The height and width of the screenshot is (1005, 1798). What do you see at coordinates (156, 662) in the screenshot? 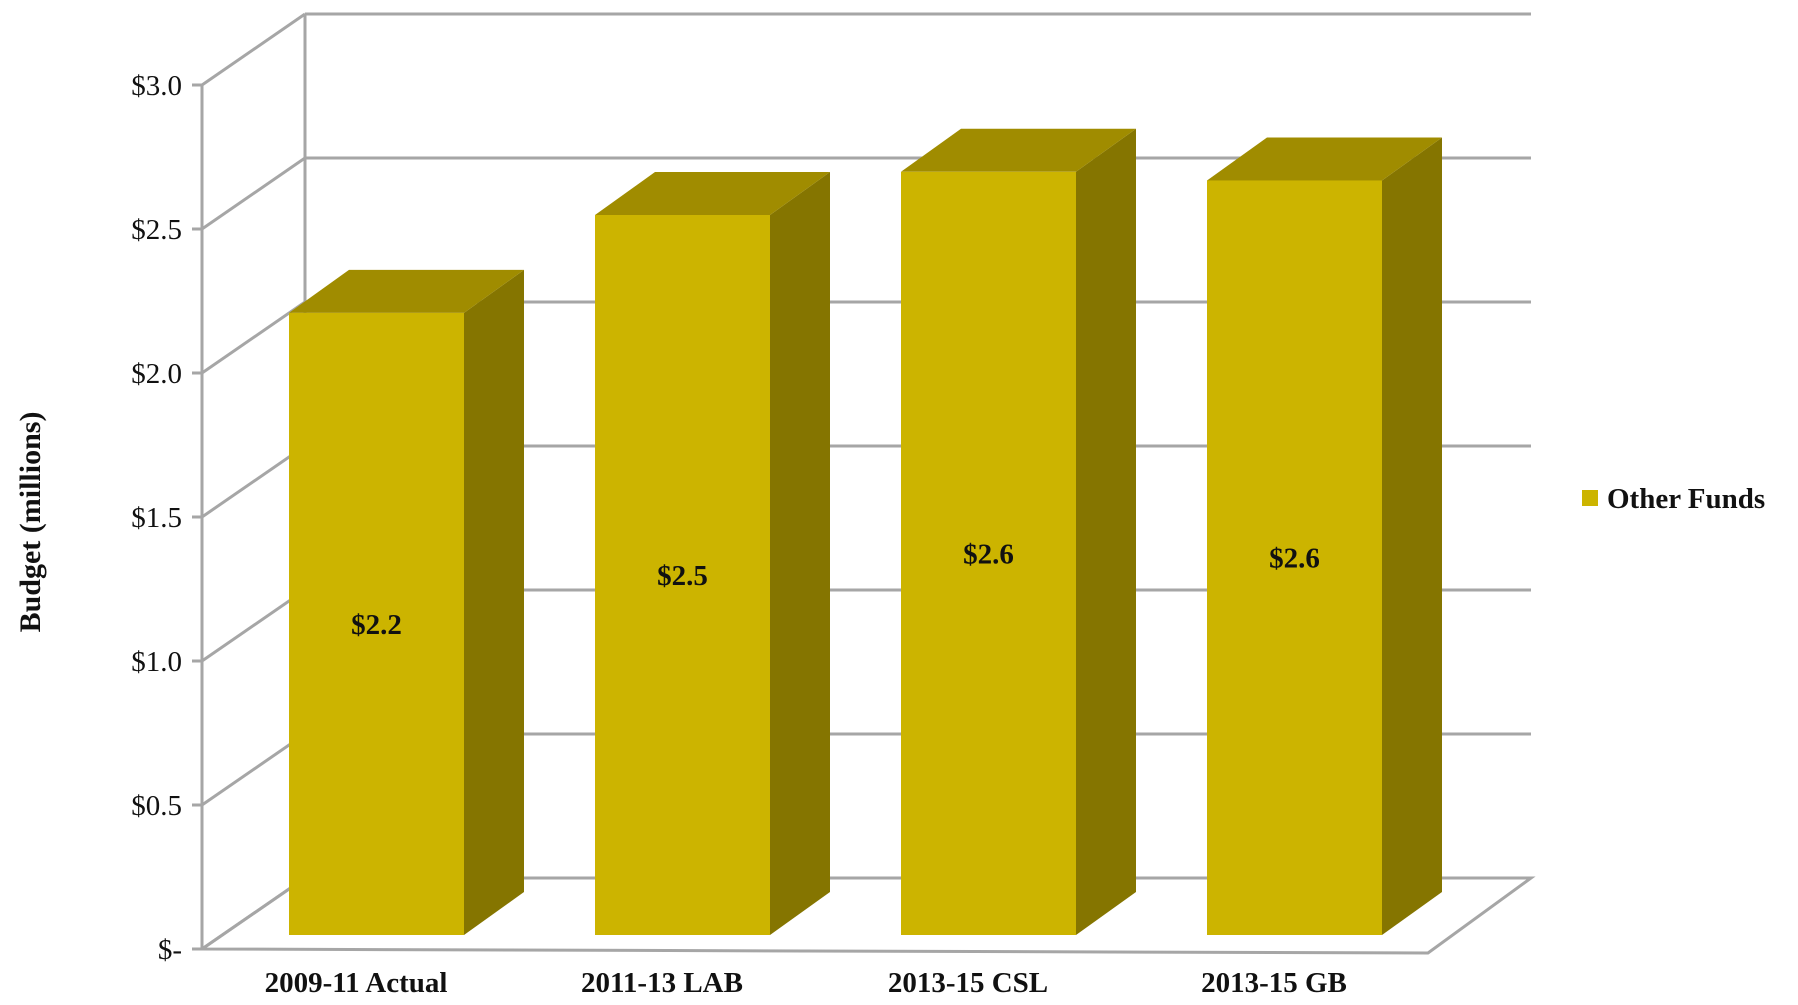
I see `y-tick-label: $1.0` at bounding box center [156, 662].